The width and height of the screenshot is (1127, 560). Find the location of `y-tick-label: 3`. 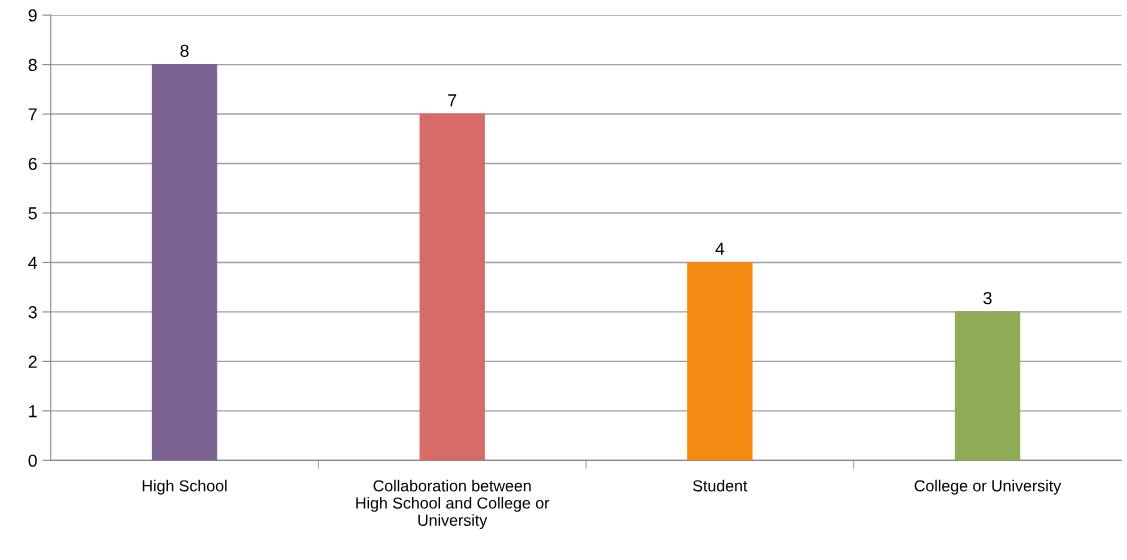

y-tick-label: 3 is located at coordinates (32, 312).